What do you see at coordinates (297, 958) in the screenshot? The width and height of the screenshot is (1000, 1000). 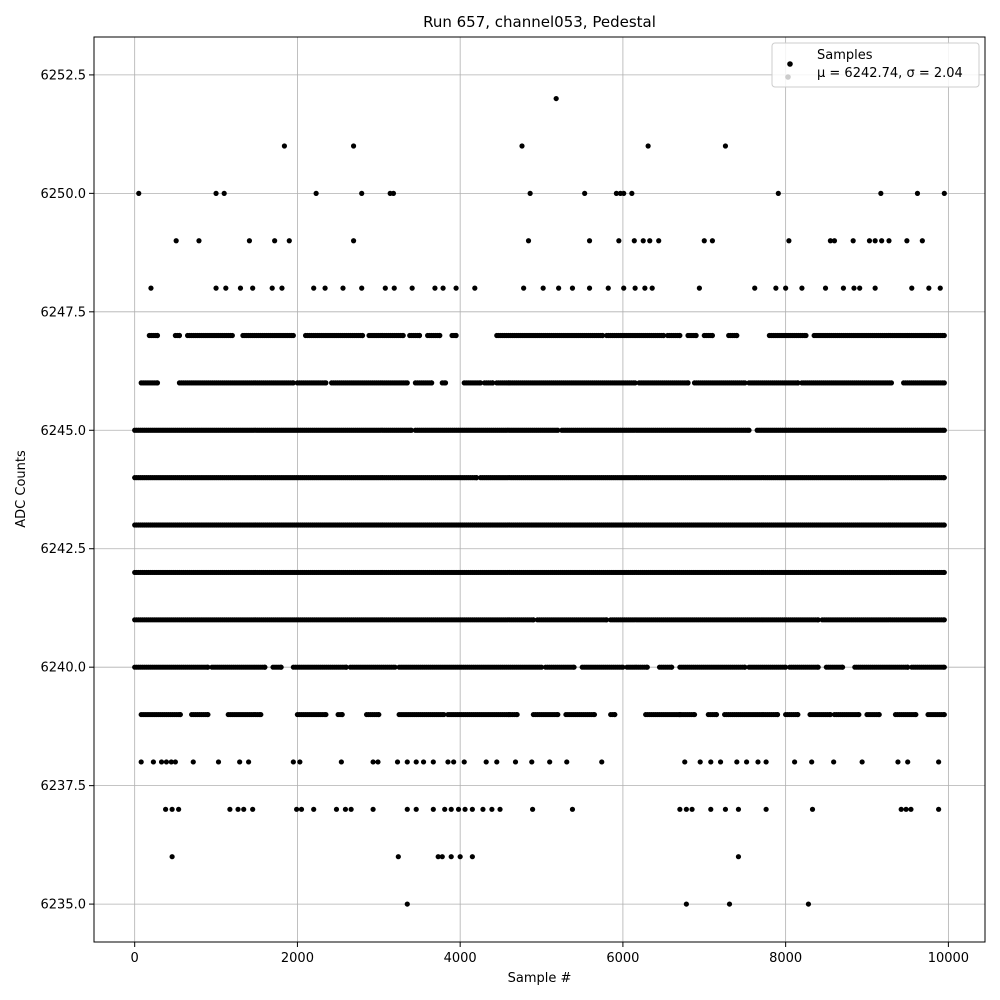 I see `x-tick-label: 2000` at bounding box center [297, 958].